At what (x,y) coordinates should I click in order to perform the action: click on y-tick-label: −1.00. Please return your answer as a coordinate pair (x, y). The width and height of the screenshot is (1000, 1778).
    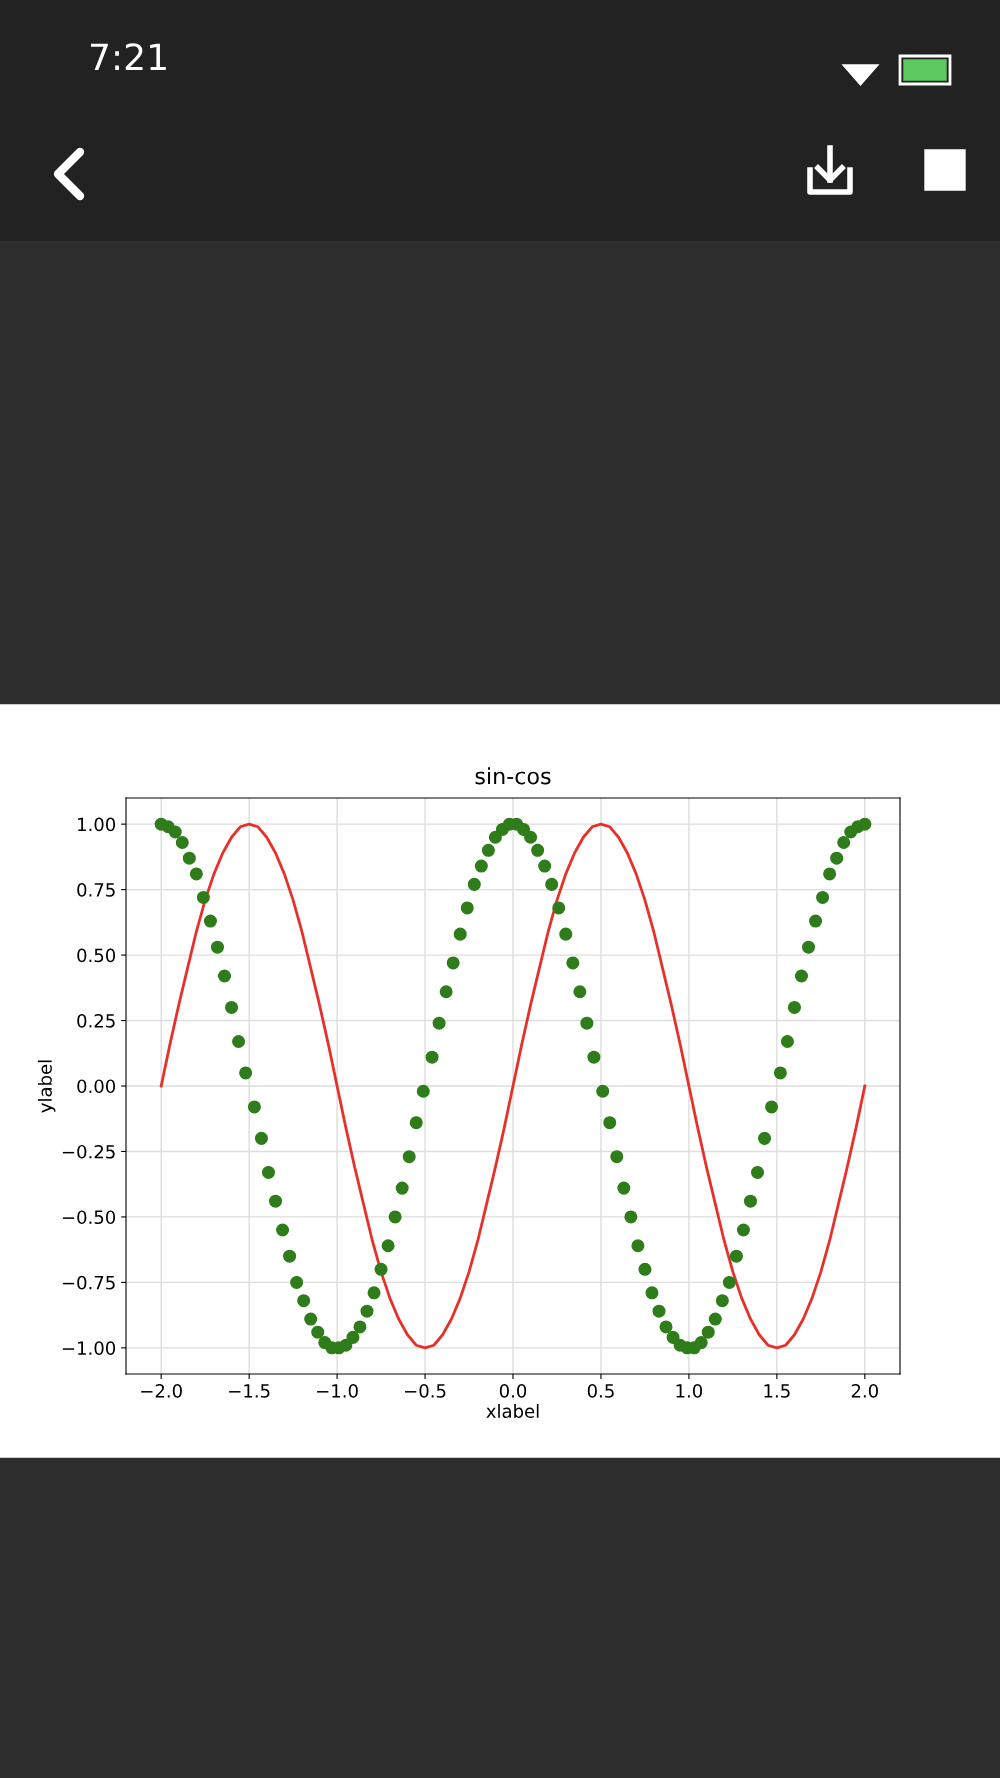
    Looking at the image, I should click on (89, 1348).